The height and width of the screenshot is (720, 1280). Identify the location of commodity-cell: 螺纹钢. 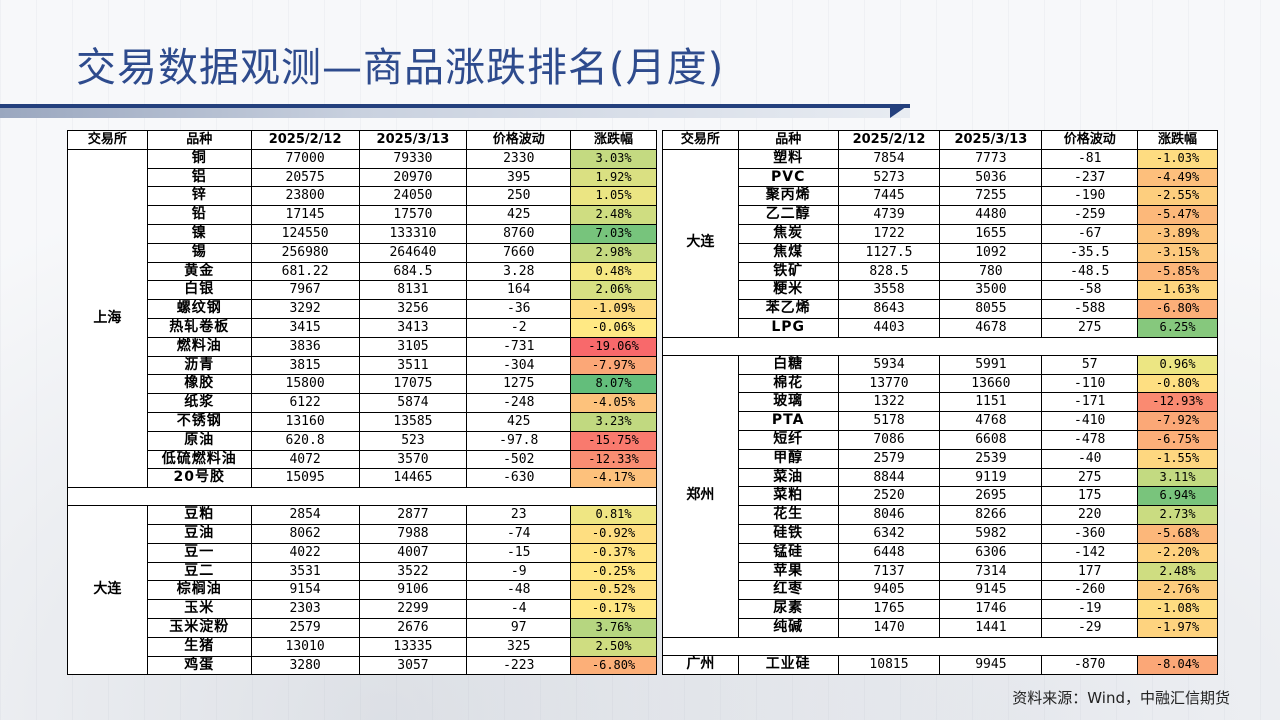
(199, 309).